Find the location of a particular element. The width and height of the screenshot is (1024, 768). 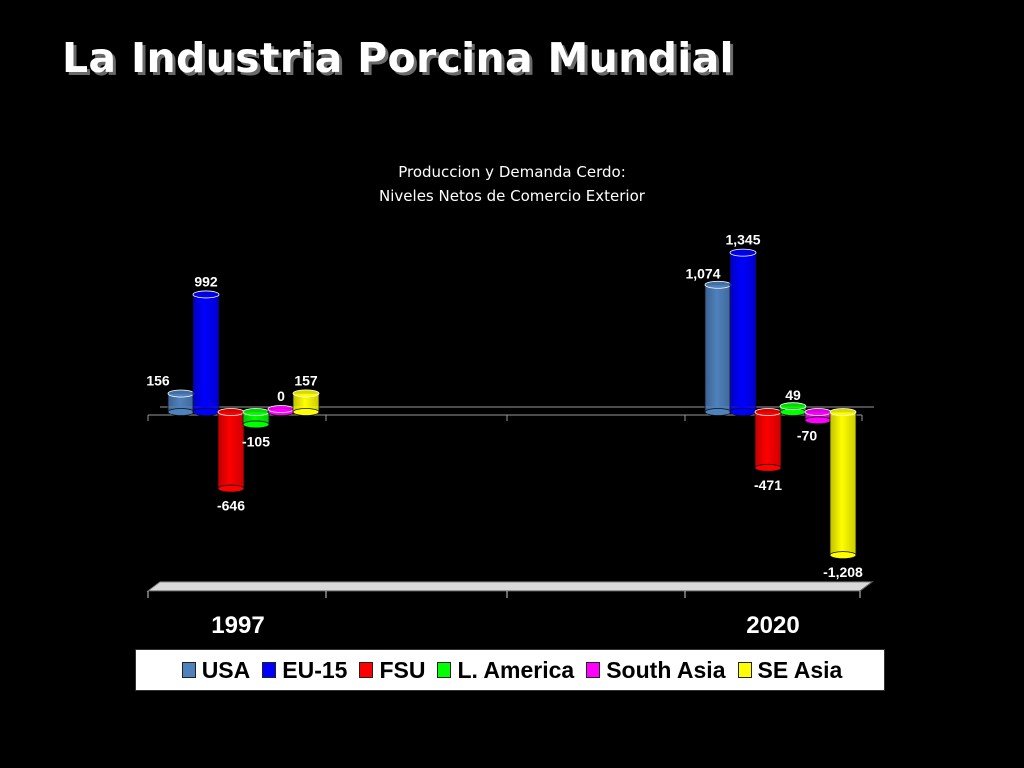

value-label-l-america-1997: -105 is located at coordinates (256, 441).